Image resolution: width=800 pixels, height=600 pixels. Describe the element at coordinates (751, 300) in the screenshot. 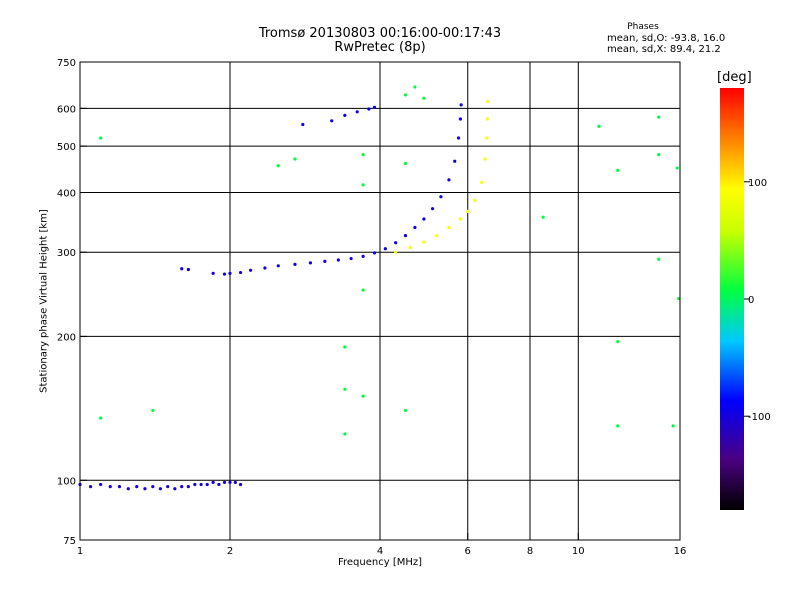

I see `colorbar-tick-label: 0` at that location.